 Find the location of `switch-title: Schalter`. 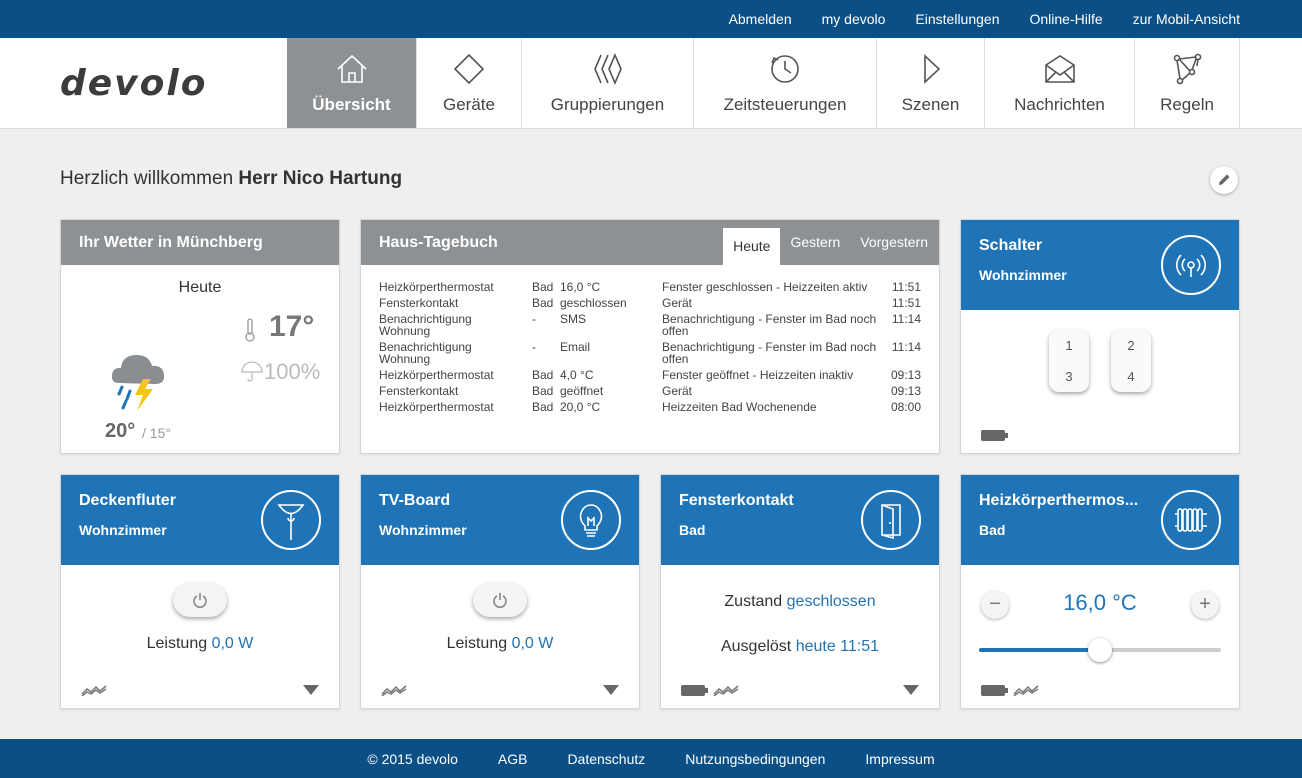

switch-title: Schalter is located at coordinates (1011, 245).